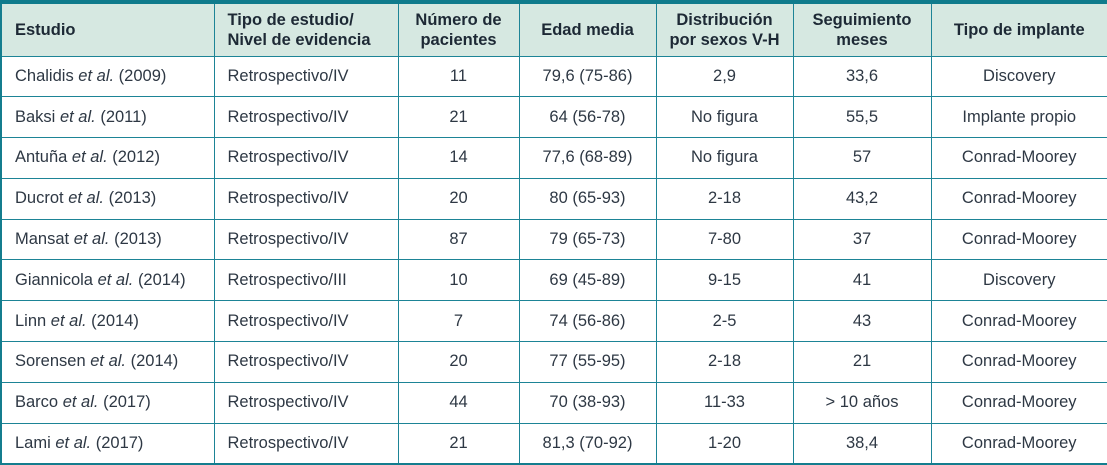 The width and height of the screenshot is (1107, 465). I want to click on header-line: meses, so click(862, 39).